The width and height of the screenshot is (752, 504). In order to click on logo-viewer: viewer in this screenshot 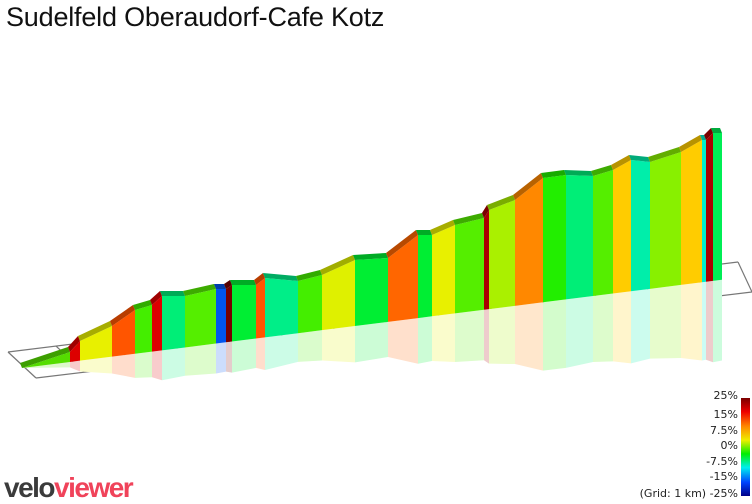, I will do `click(94, 487)`.